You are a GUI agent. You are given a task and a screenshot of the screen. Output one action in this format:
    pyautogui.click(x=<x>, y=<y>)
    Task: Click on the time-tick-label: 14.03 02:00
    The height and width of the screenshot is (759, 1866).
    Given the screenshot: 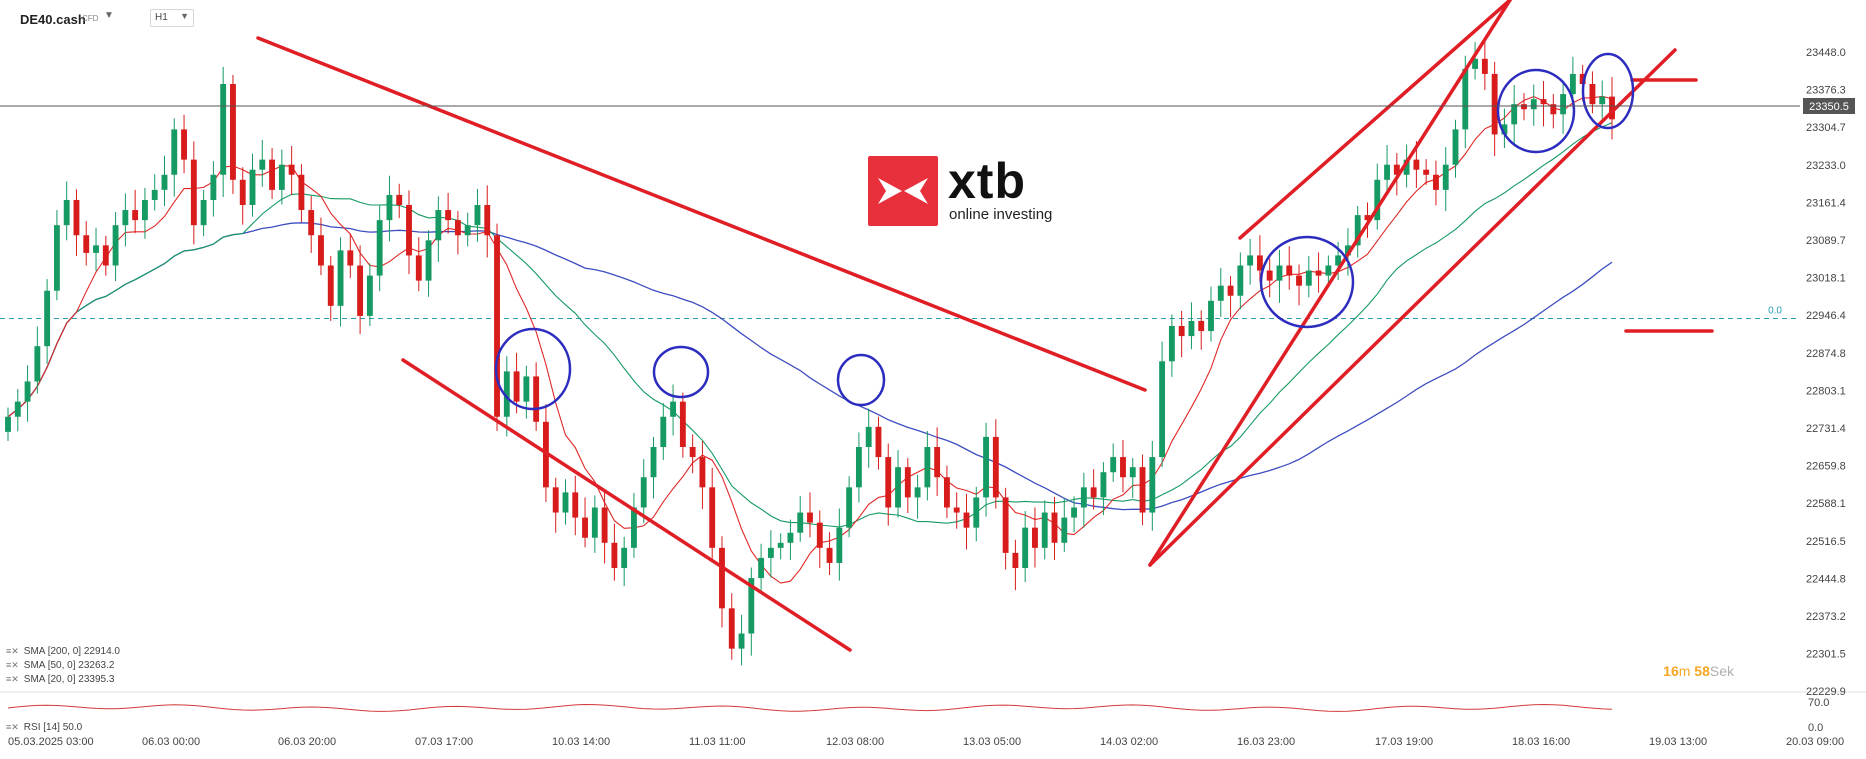 What is the action you would take?
    pyautogui.click(x=1129, y=742)
    